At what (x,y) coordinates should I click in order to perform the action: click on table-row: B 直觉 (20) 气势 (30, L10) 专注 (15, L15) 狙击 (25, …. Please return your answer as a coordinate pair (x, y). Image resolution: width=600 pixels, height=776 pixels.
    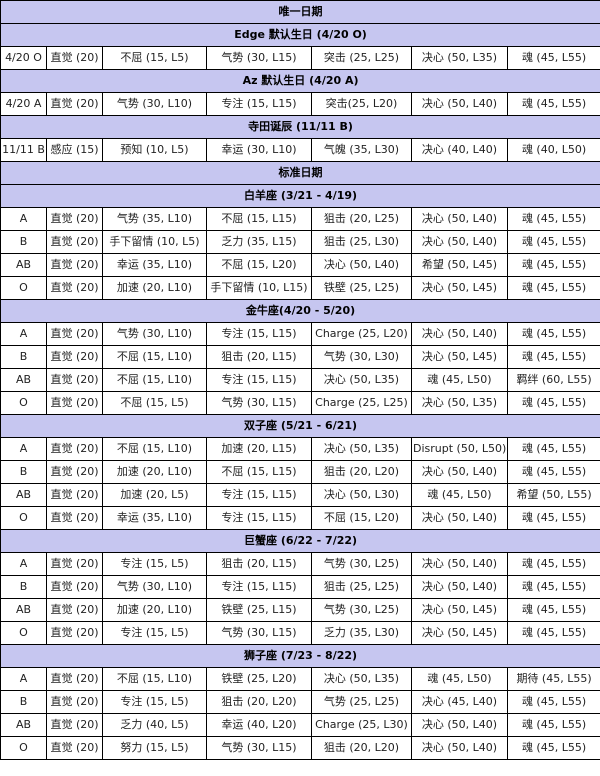
    Looking at the image, I should click on (300, 587).